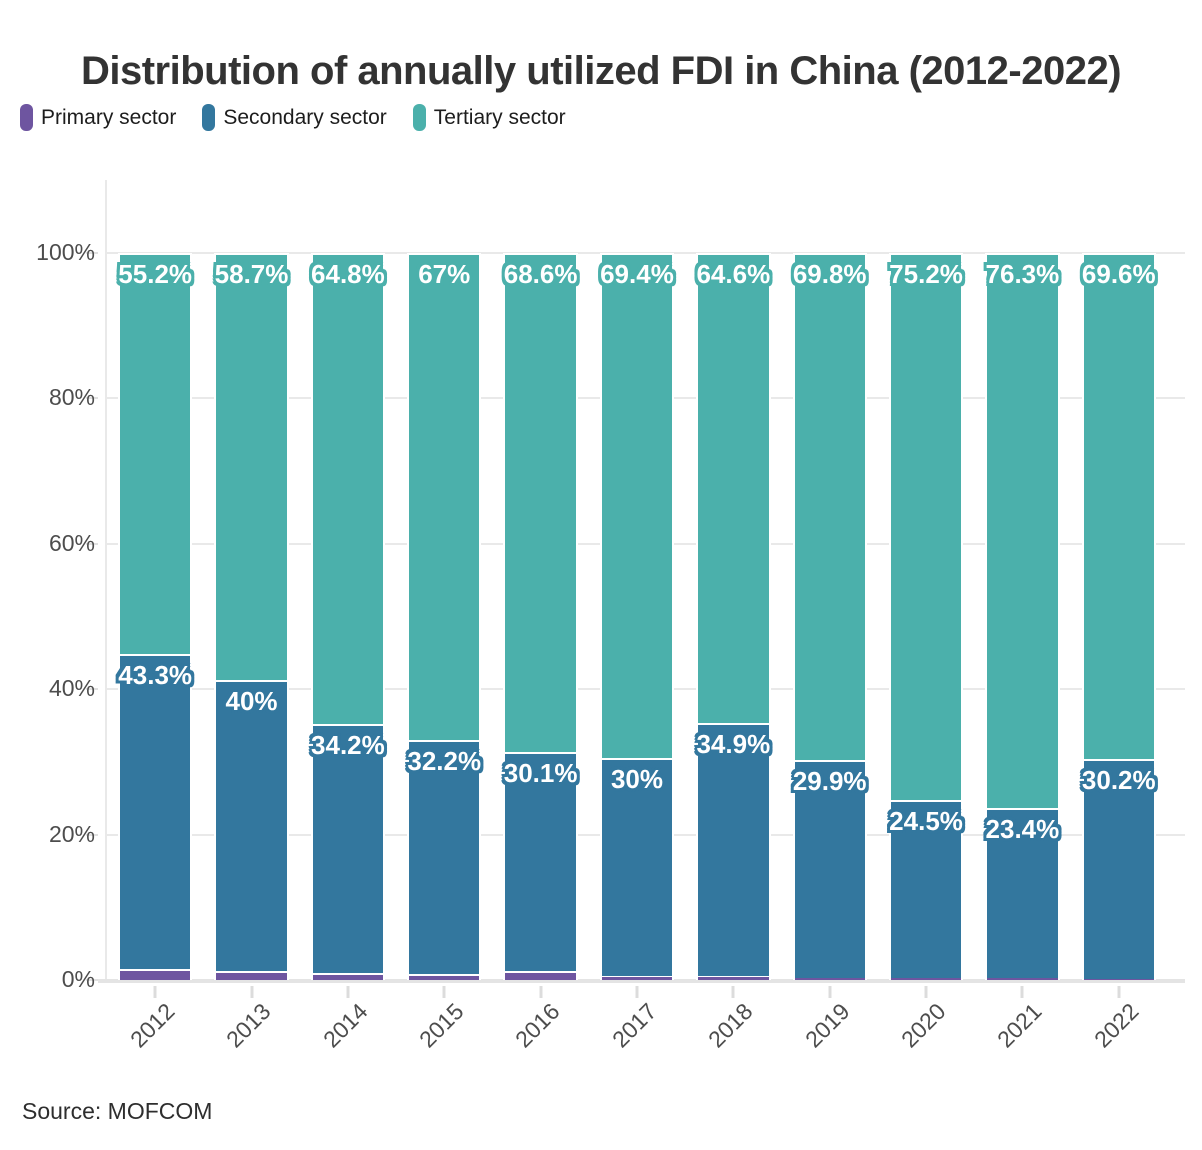 This screenshot has height=1150, width=1202. Describe the element at coordinates (829, 869) in the screenshot. I see `bar-segment-2019-secondary-sector: 29.9%` at that location.